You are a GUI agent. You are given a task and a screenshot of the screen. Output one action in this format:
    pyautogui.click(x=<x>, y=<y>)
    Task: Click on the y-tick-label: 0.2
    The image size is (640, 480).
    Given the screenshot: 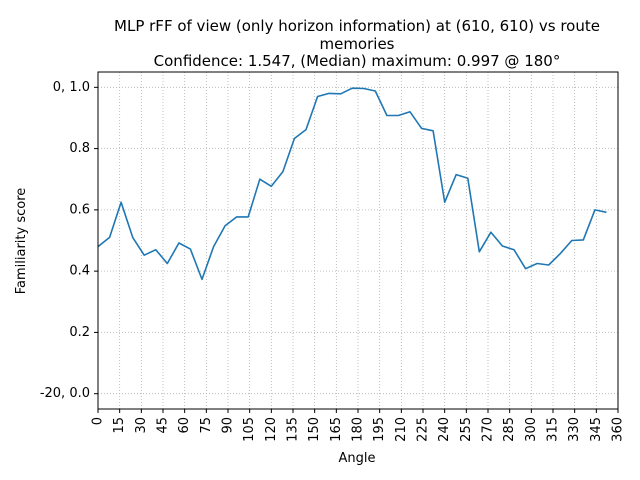 What is the action you would take?
    pyautogui.click(x=79, y=332)
    